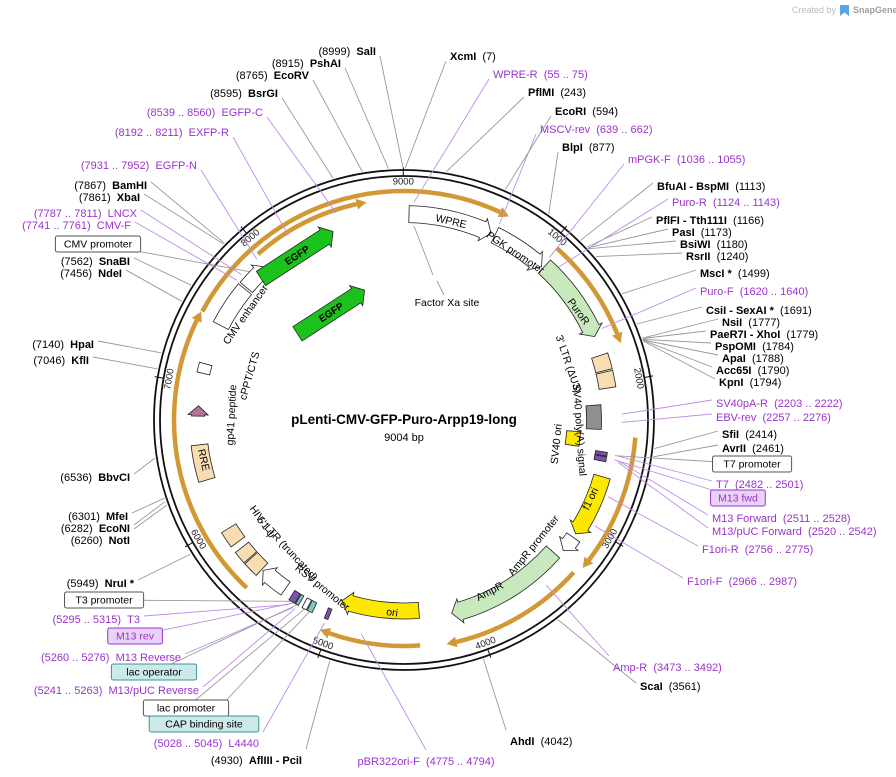  I want to click on plasmid-title: pLenti-CMV-GFP-Puro-Arpp19-long, so click(404, 419).